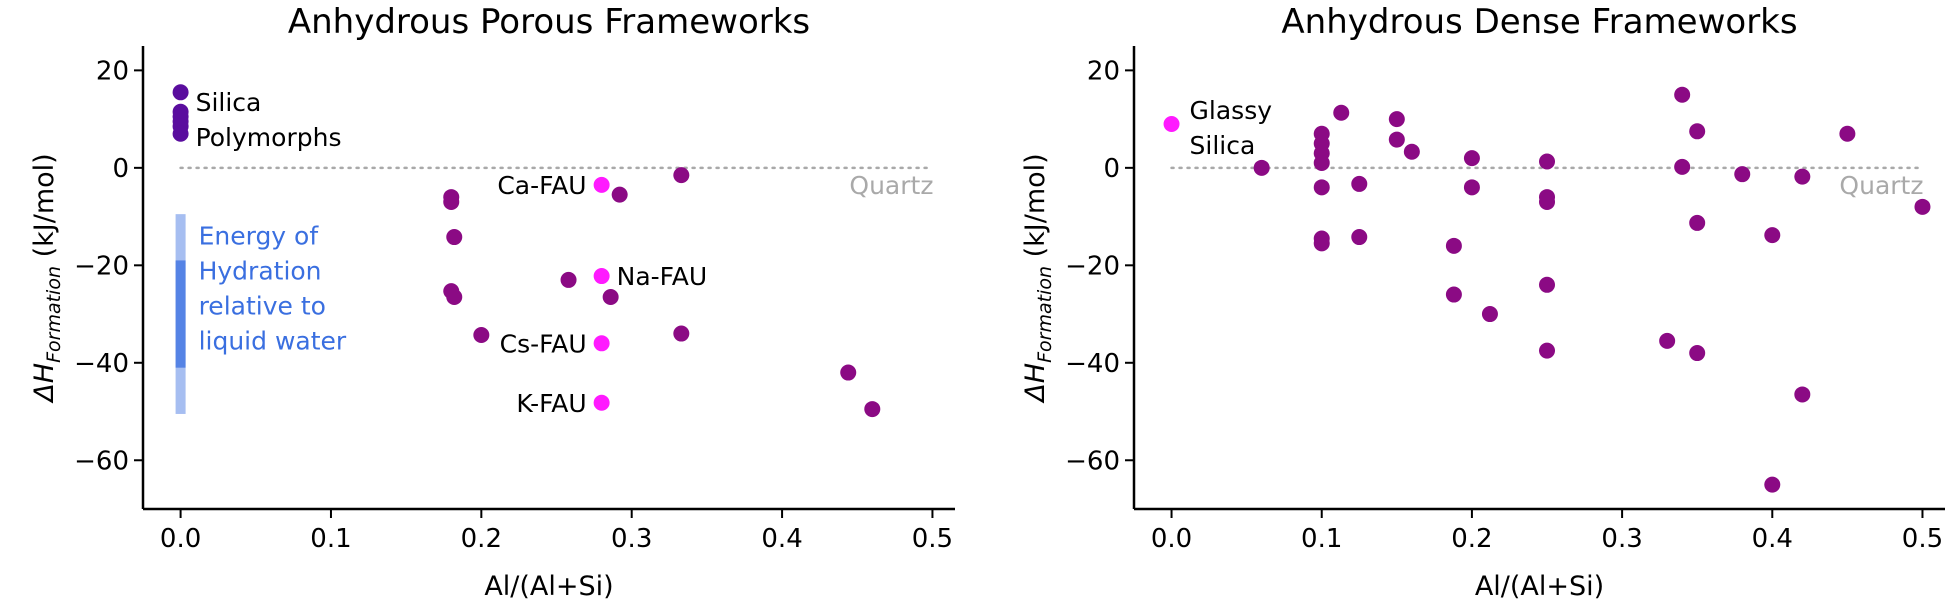  What do you see at coordinates (260, 270) in the screenshot?
I see `hydration-label-line: Hydration` at bounding box center [260, 270].